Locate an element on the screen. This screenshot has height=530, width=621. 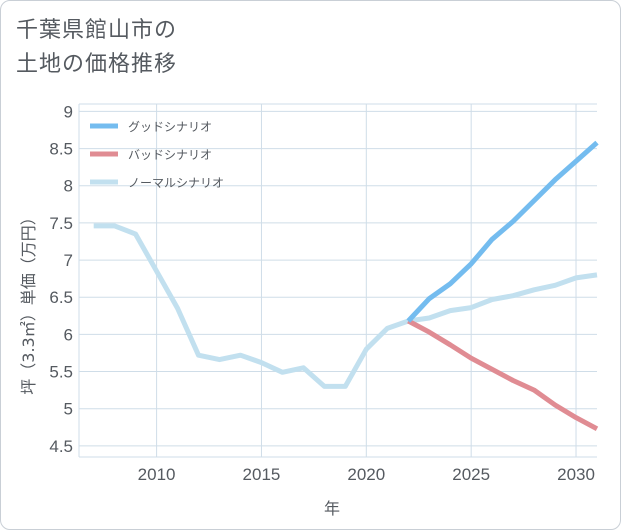
x-tick-label: 2015 is located at coordinates (262, 474).